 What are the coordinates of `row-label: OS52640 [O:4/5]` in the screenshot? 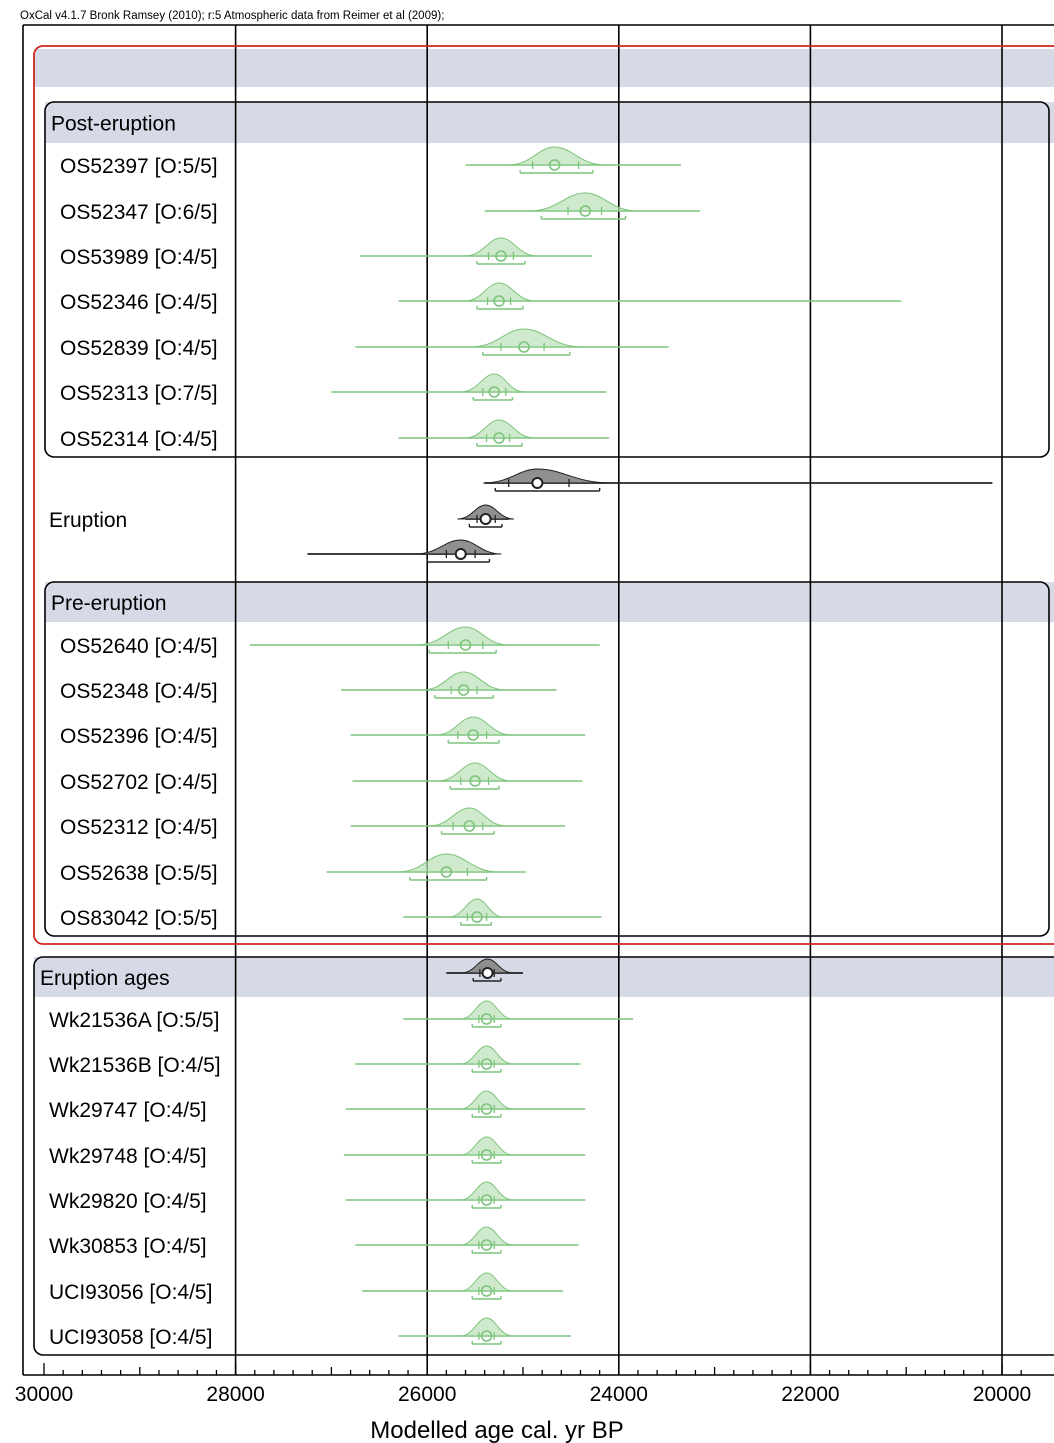 It's located at (139, 646).